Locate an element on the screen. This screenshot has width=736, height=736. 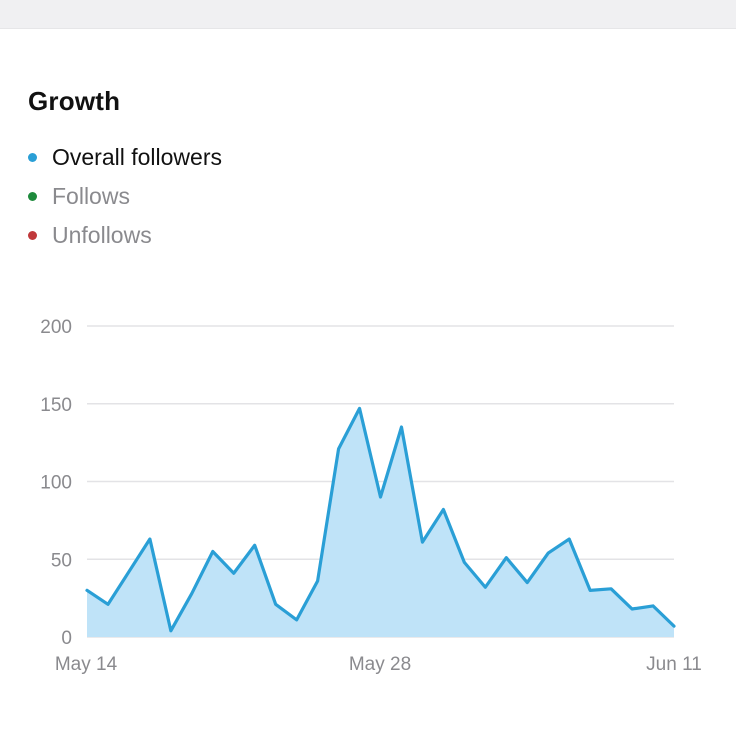
chart-legend: Overall followers Follows Unfollows is located at coordinates (125, 196).